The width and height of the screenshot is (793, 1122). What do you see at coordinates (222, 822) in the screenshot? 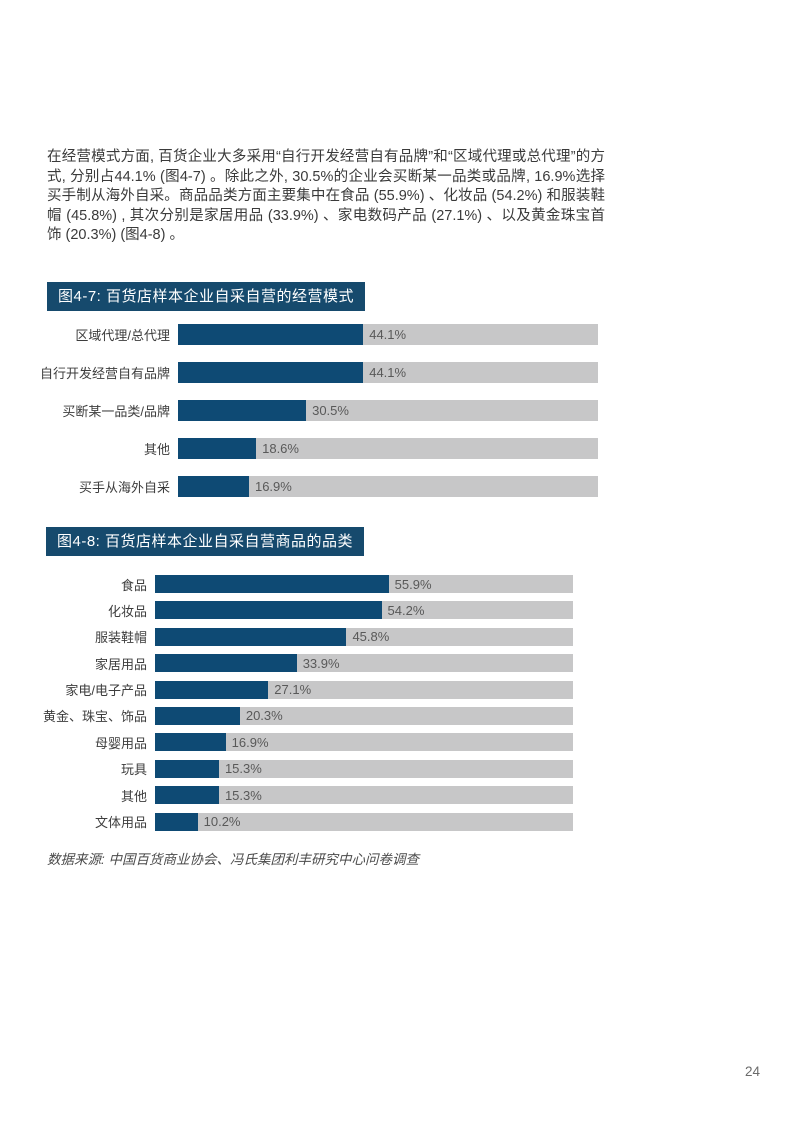
I see `value-label: 10.2%` at bounding box center [222, 822].